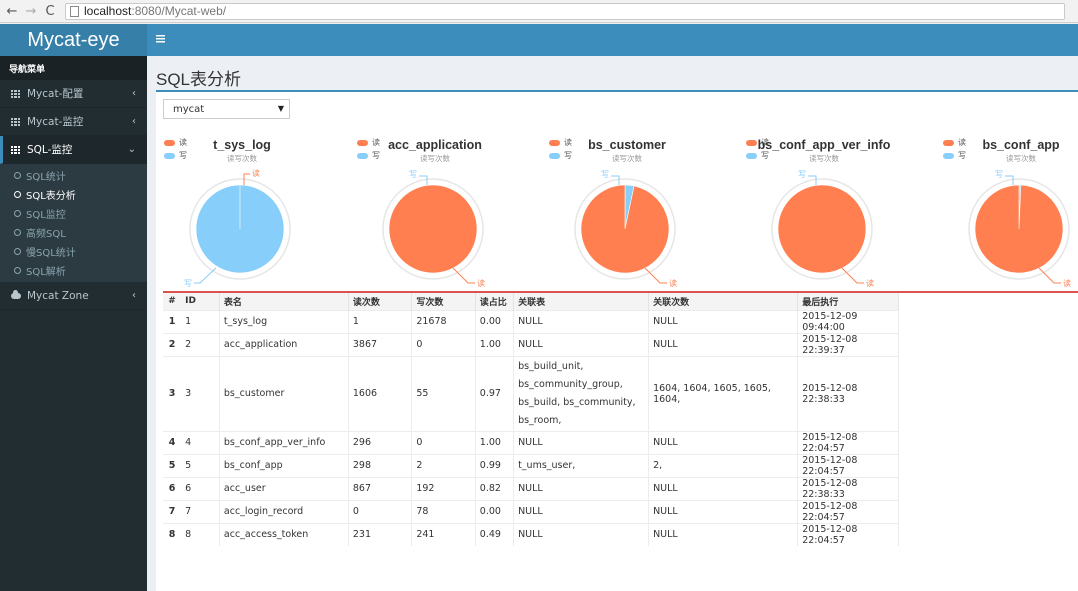 This screenshot has width=1078, height=591. Describe the element at coordinates (655, 275) in the screenshot. I see `pie-label-read-line` at that location.